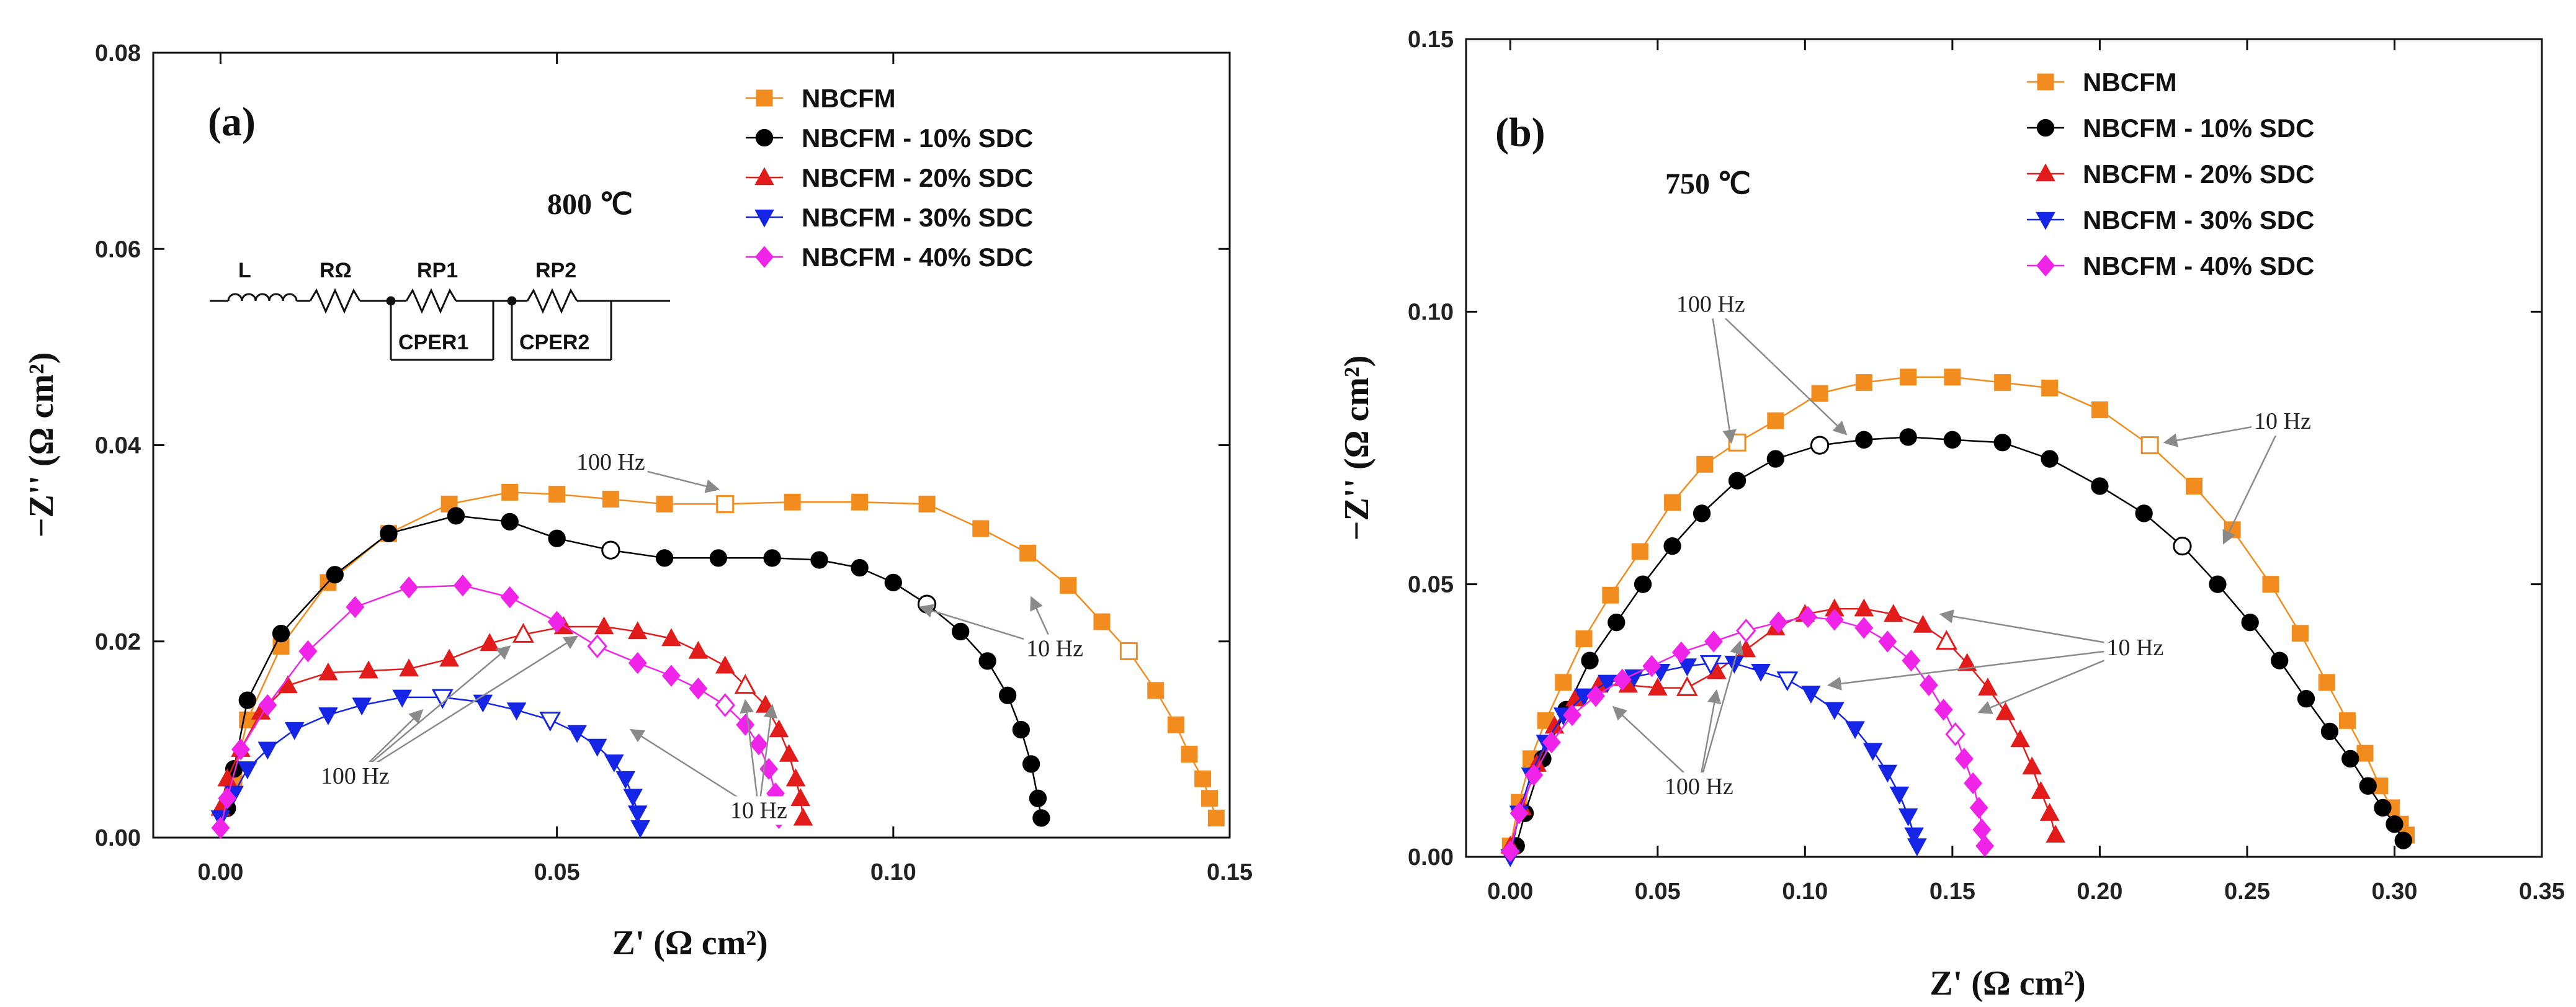 The height and width of the screenshot is (1007, 2576). What do you see at coordinates (220, 872) in the screenshot?
I see `panel-a-x-tick-label: 0.00` at bounding box center [220, 872].